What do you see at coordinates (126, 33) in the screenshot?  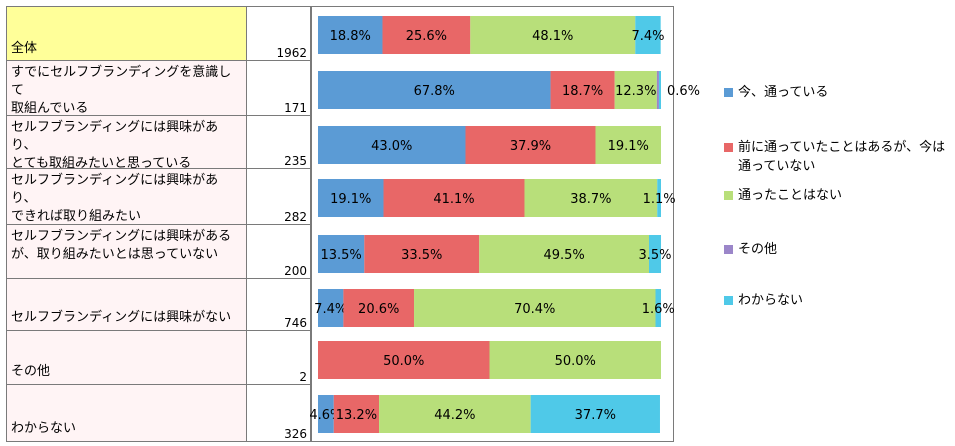 I see `row-label: 全体` at bounding box center [126, 33].